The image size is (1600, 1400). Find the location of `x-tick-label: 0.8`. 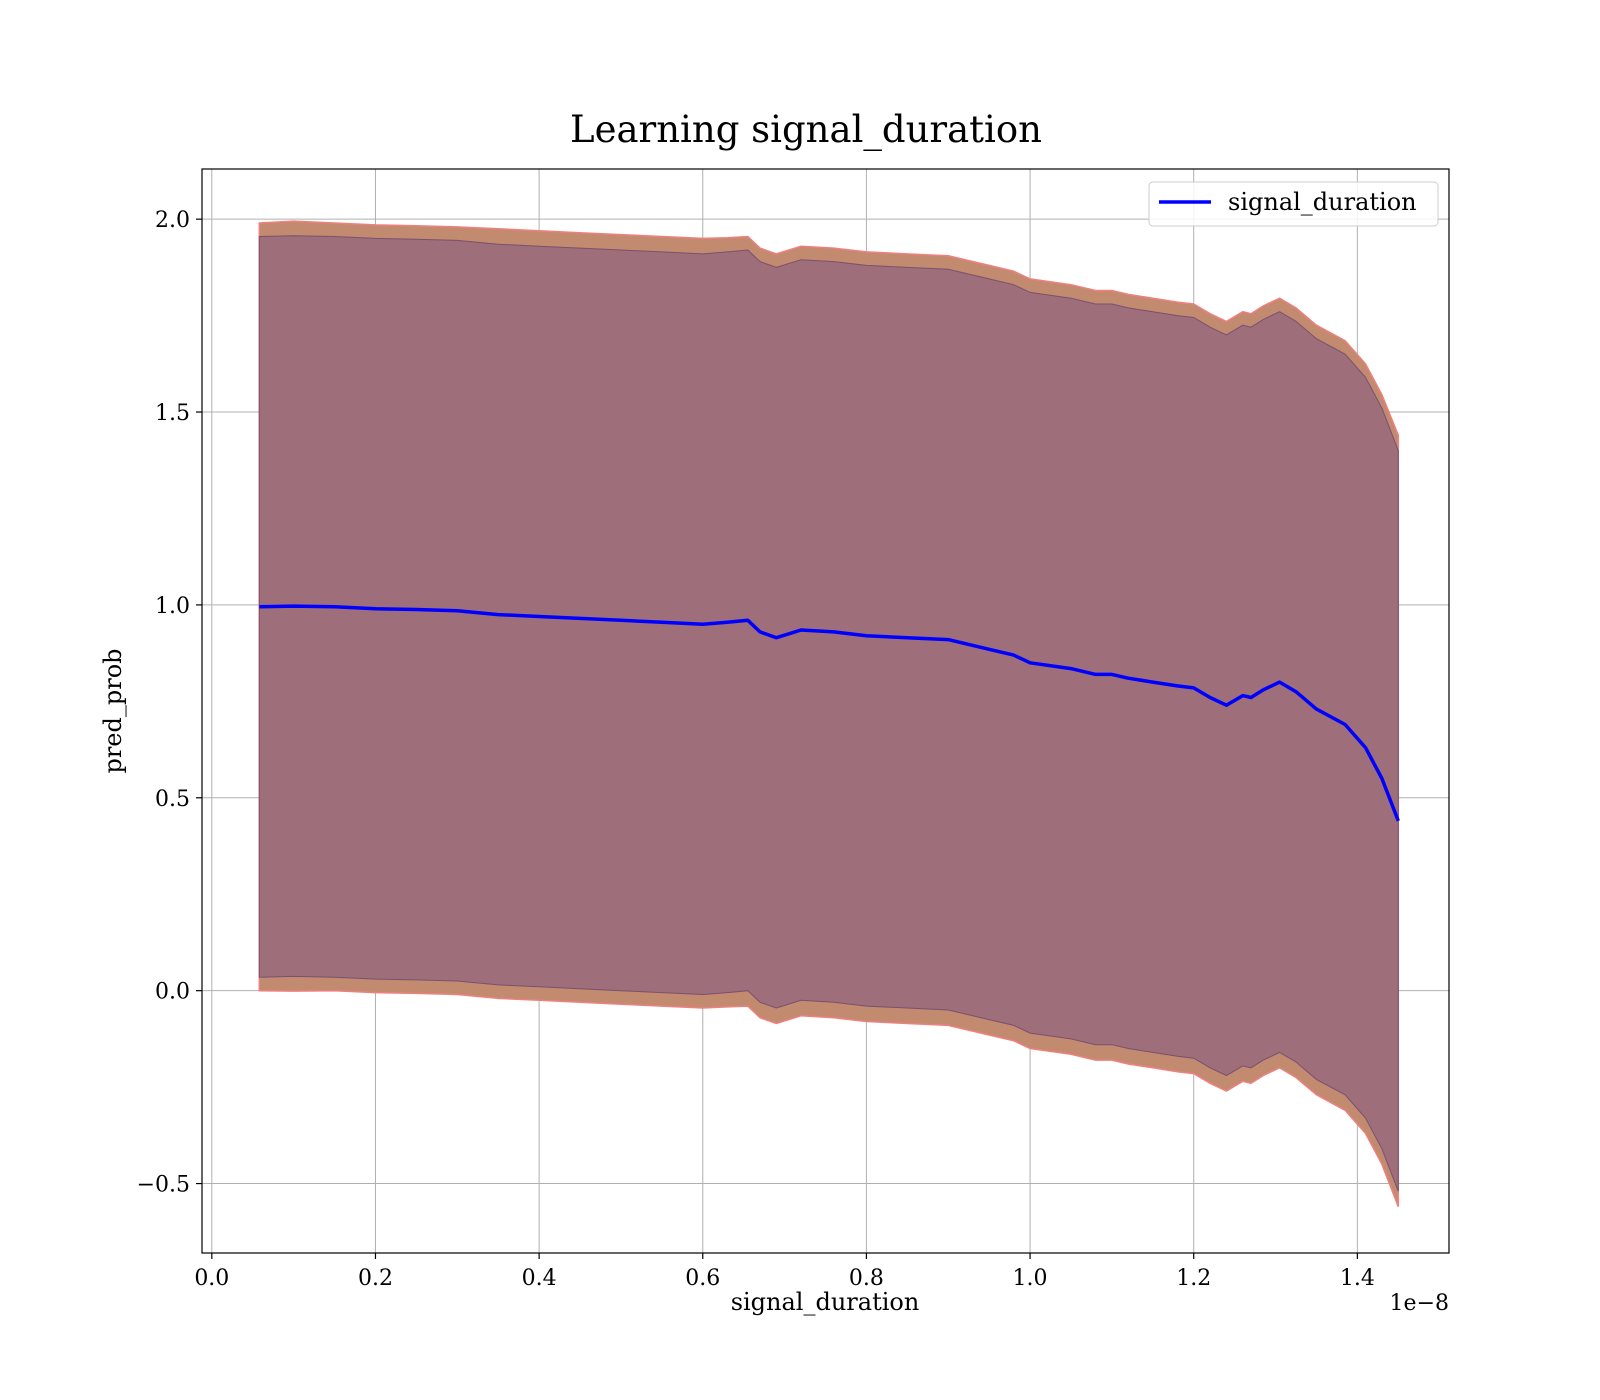

x-tick-label: 0.8 is located at coordinates (866, 1278).